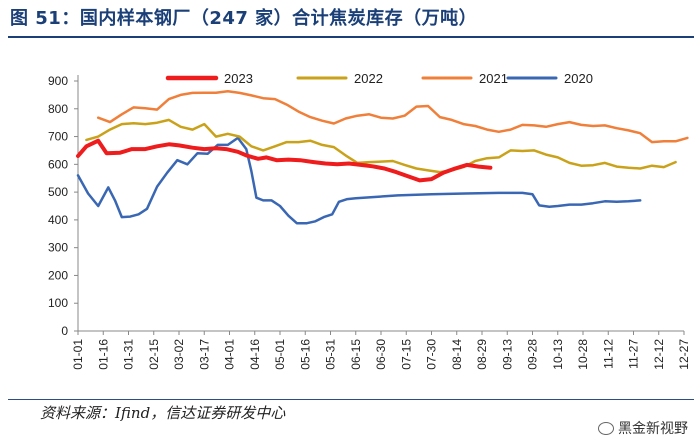 This screenshot has height=438, width=700. What do you see at coordinates (606, 428) in the screenshot?
I see `wechat-icon` at bounding box center [606, 428].